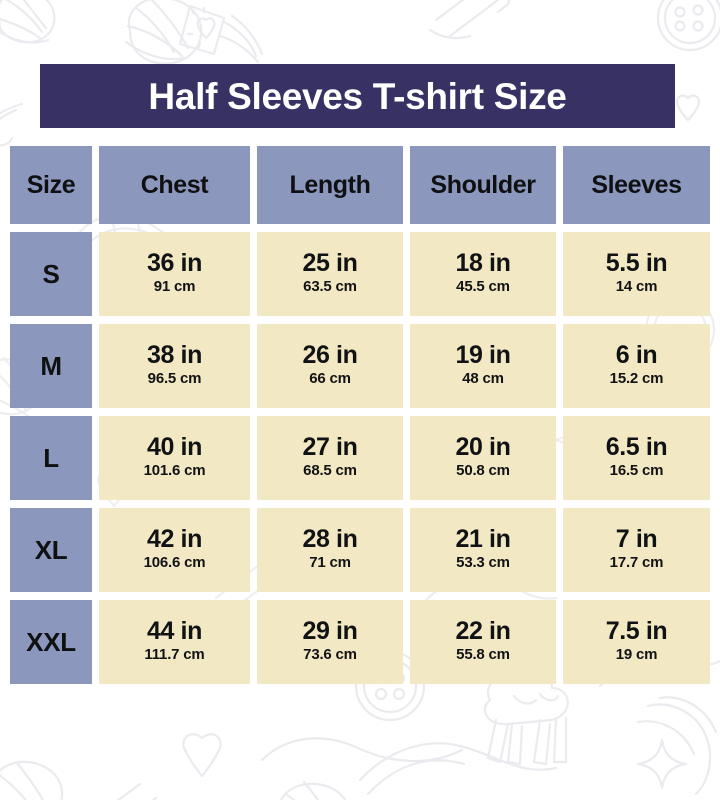  Describe the element at coordinates (174, 354) in the screenshot. I see `value-inches: 38 in` at that location.